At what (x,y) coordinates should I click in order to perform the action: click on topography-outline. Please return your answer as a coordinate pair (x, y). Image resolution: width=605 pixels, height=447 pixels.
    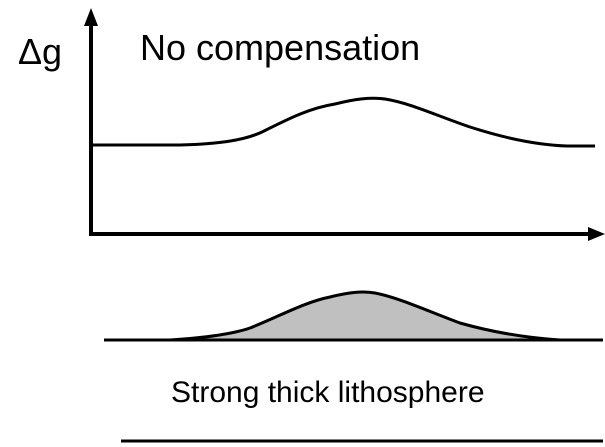
    Looking at the image, I should click on (365, 316).